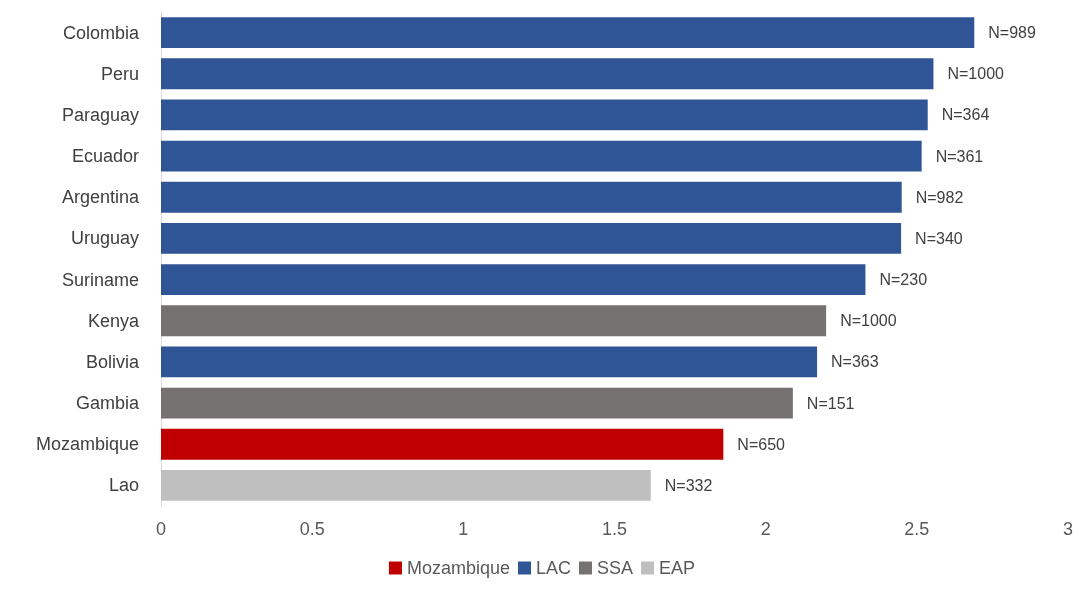 Image resolution: width=1084 pixels, height=592 pixels. What do you see at coordinates (312, 529) in the screenshot?
I see `x-tick-label: 0.5` at bounding box center [312, 529].